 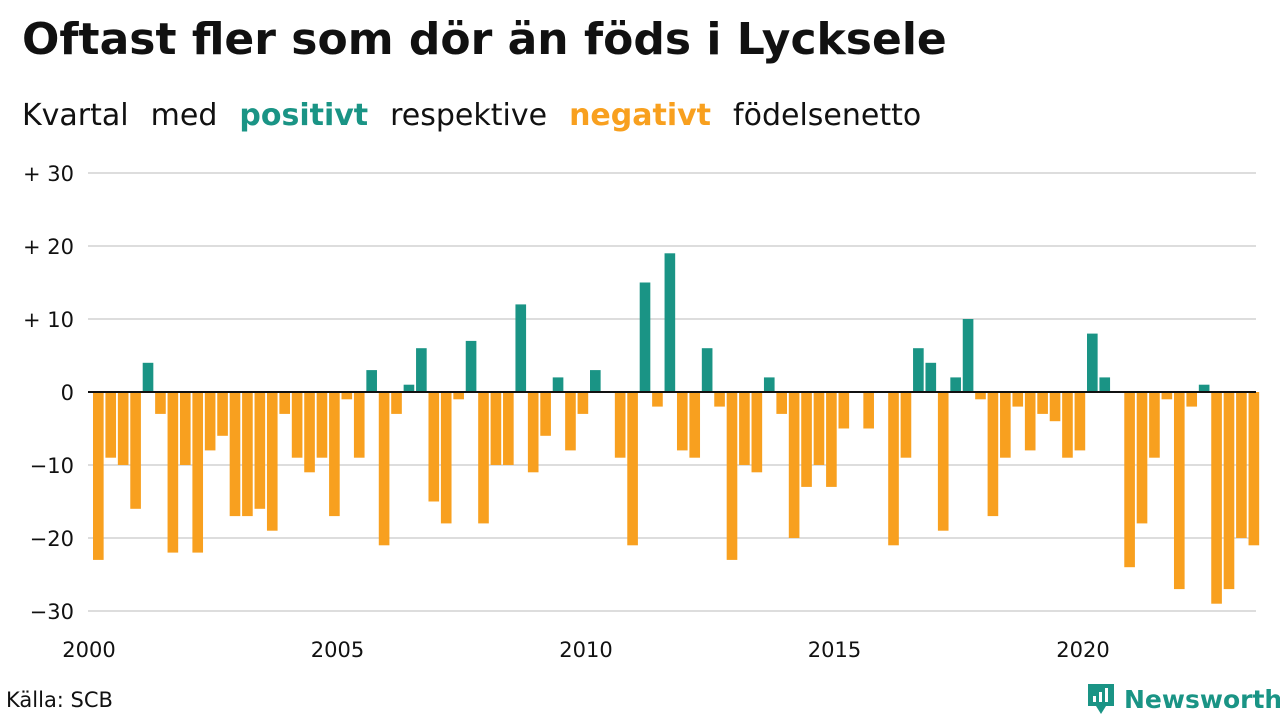 I want to click on bar-2023Q2, so click(x=1254, y=469).